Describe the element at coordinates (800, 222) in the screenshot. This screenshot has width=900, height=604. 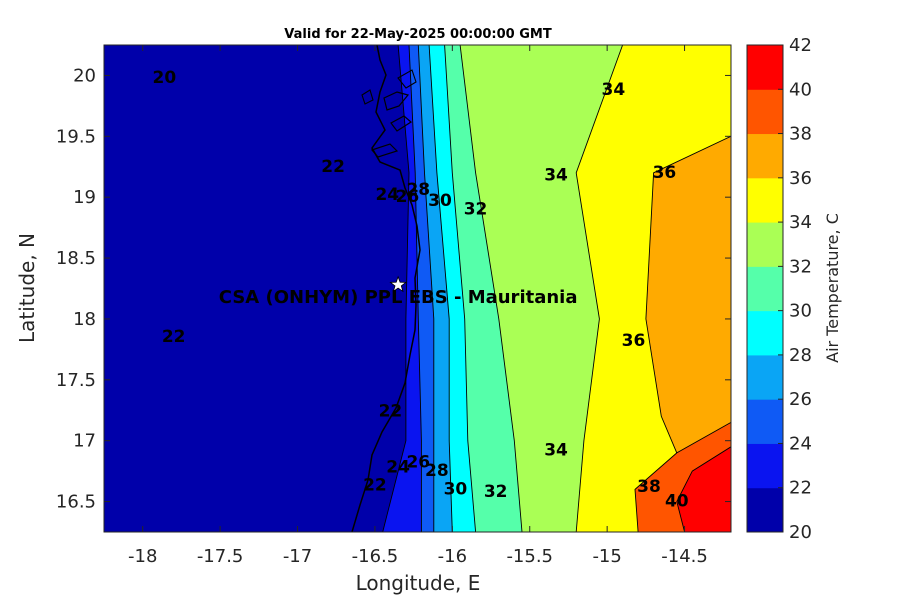
I see `colorbar-tick-label: 34` at that location.